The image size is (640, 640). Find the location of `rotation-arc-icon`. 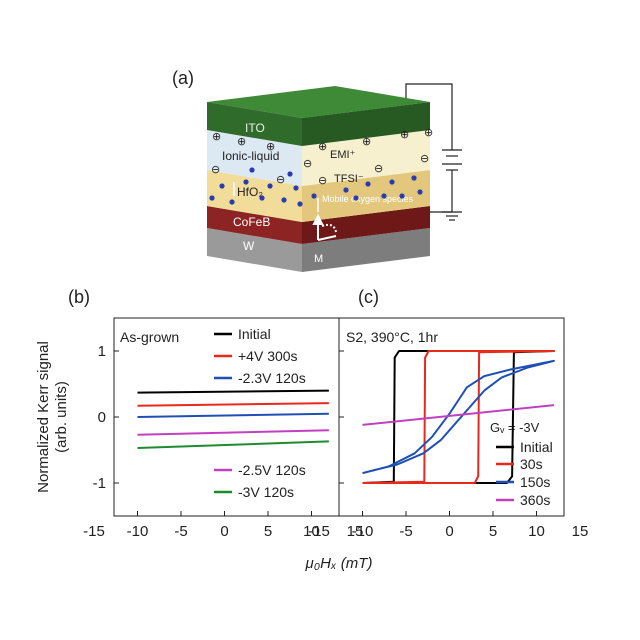

rotation-arc-icon is located at coordinates (329, 228).